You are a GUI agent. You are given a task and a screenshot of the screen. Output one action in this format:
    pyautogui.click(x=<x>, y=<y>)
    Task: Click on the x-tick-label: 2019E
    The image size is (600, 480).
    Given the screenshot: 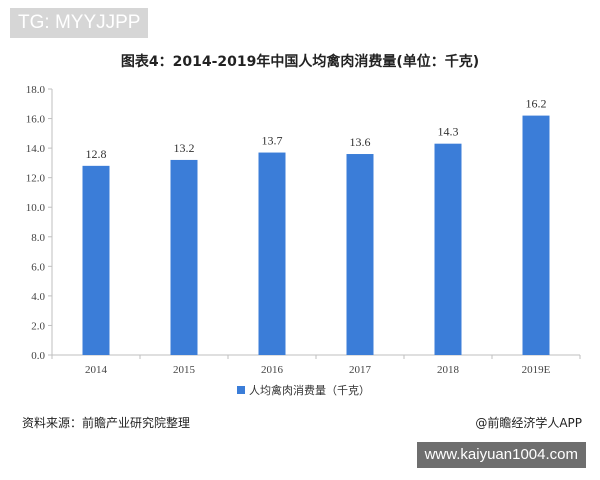 What is the action you would take?
    pyautogui.click(x=536, y=370)
    